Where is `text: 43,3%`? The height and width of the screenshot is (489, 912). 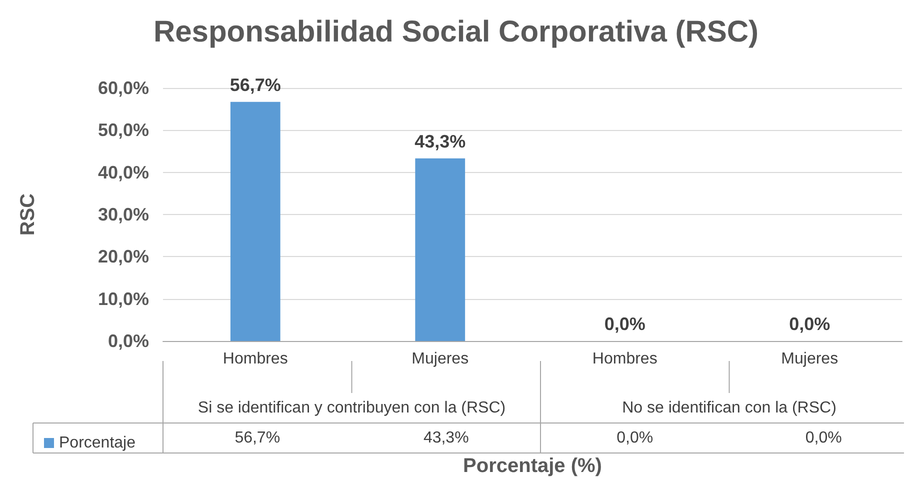 text: 43,3% is located at coordinates (440, 141).